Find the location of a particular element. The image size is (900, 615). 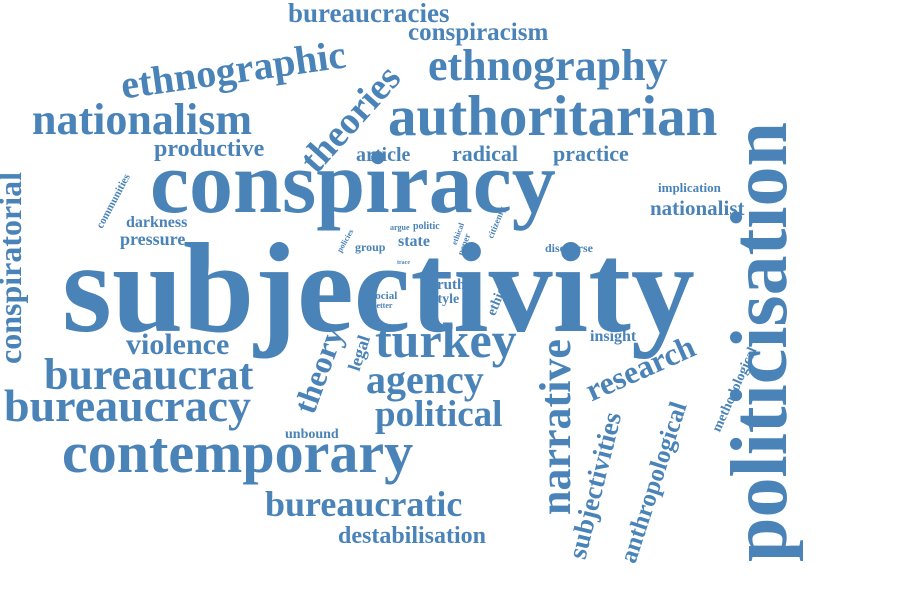

word-group: group is located at coordinates (370, 247).